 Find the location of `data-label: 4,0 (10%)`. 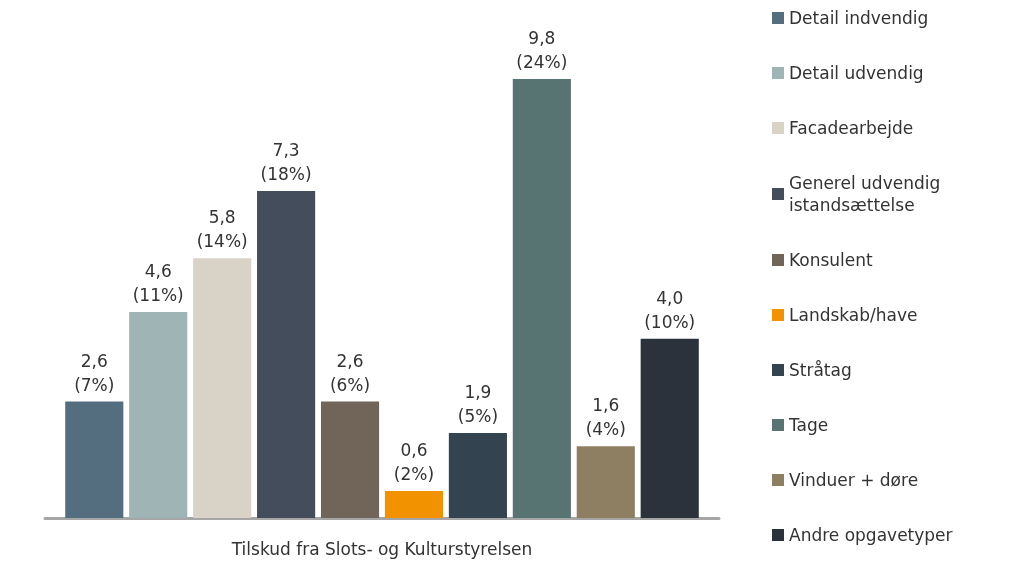

data-label: 4,0 (10%) is located at coordinates (670, 309).